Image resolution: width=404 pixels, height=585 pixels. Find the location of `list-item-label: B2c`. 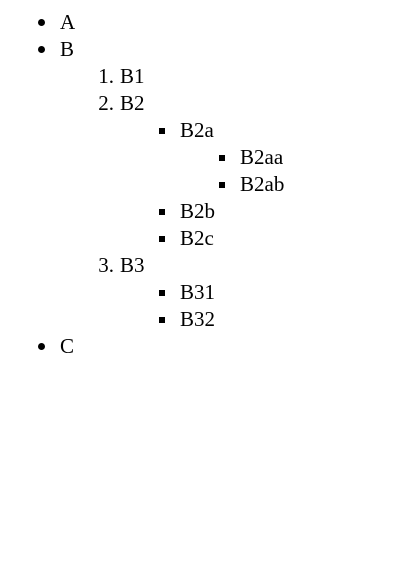

list-item-label: B2c is located at coordinates (197, 238).